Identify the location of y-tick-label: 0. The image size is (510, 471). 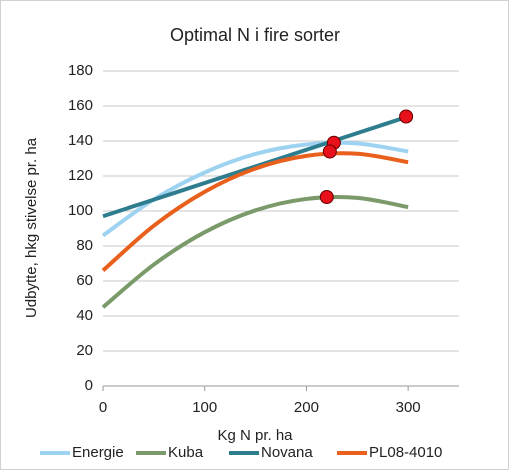
(89, 385).